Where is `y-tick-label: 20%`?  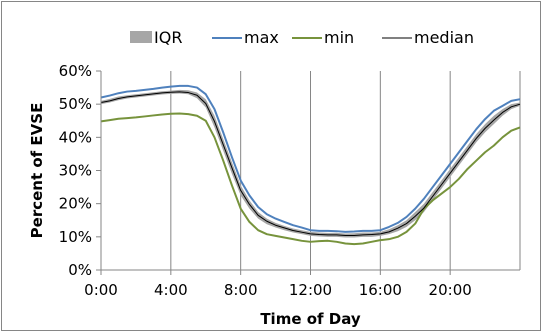
y-tick-label: 20% is located at coordinates (75, 204).